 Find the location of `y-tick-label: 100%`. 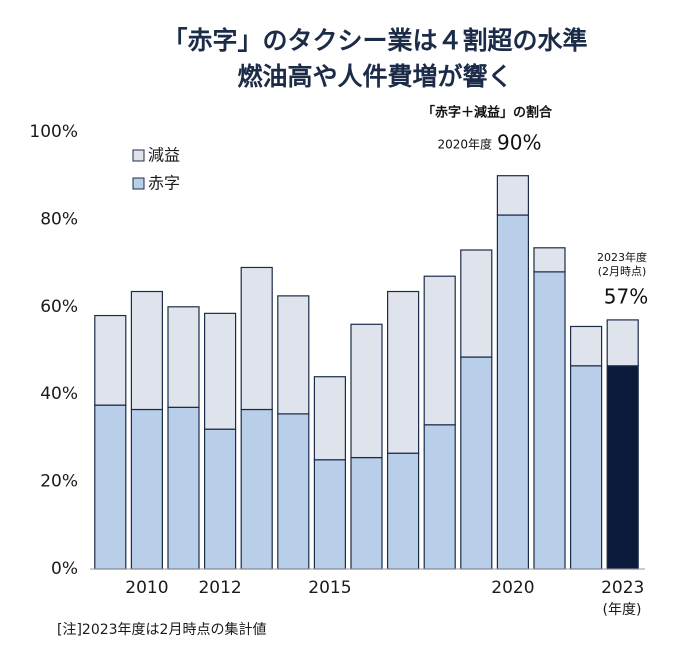

y-tick-label: 100% is located at coordinates (53, 132).